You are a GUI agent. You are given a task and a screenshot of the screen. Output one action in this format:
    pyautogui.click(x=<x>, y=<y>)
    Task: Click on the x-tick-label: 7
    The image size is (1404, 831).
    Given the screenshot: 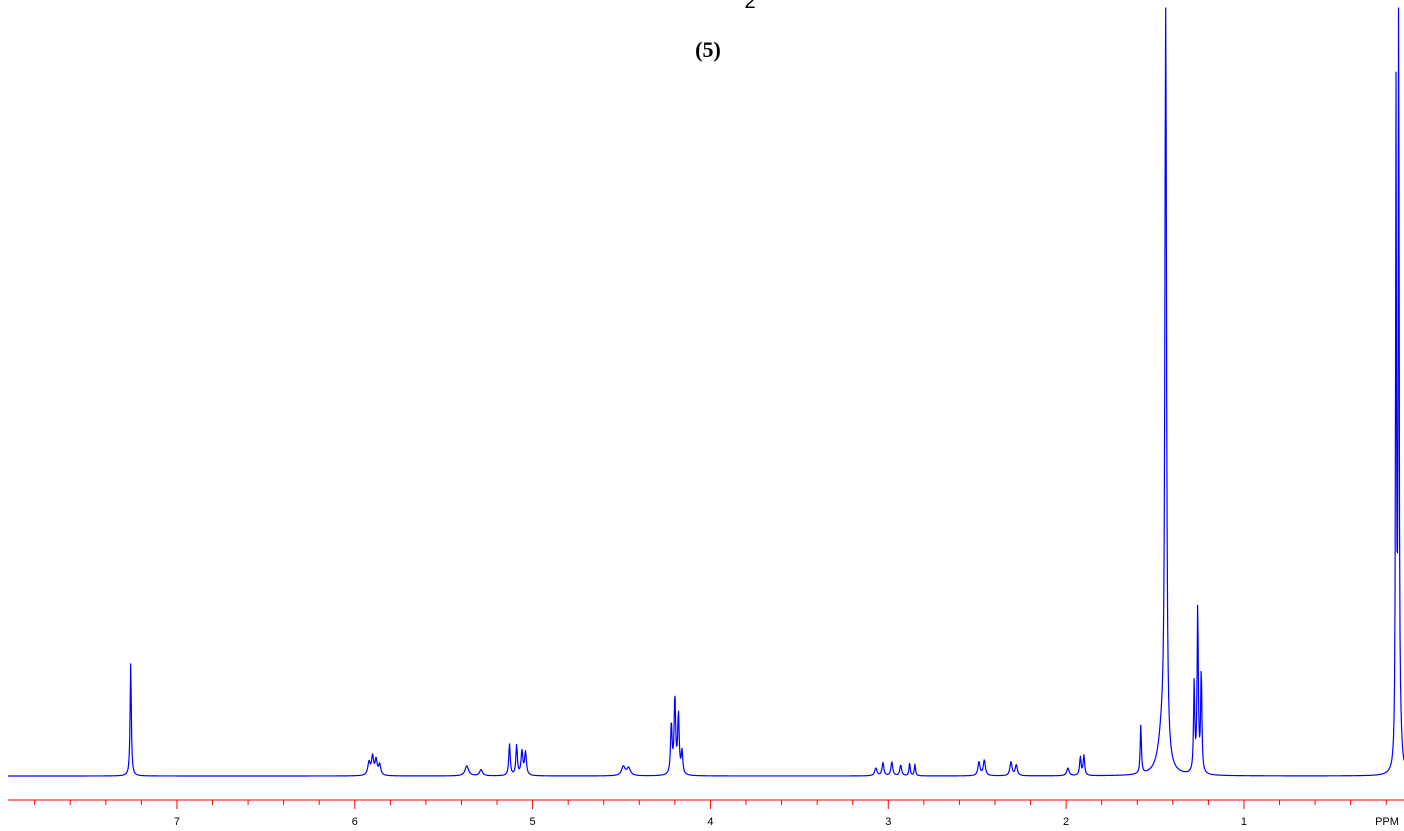 What is the action you would take?
    pyautogui.click(x=177, y=822)
    